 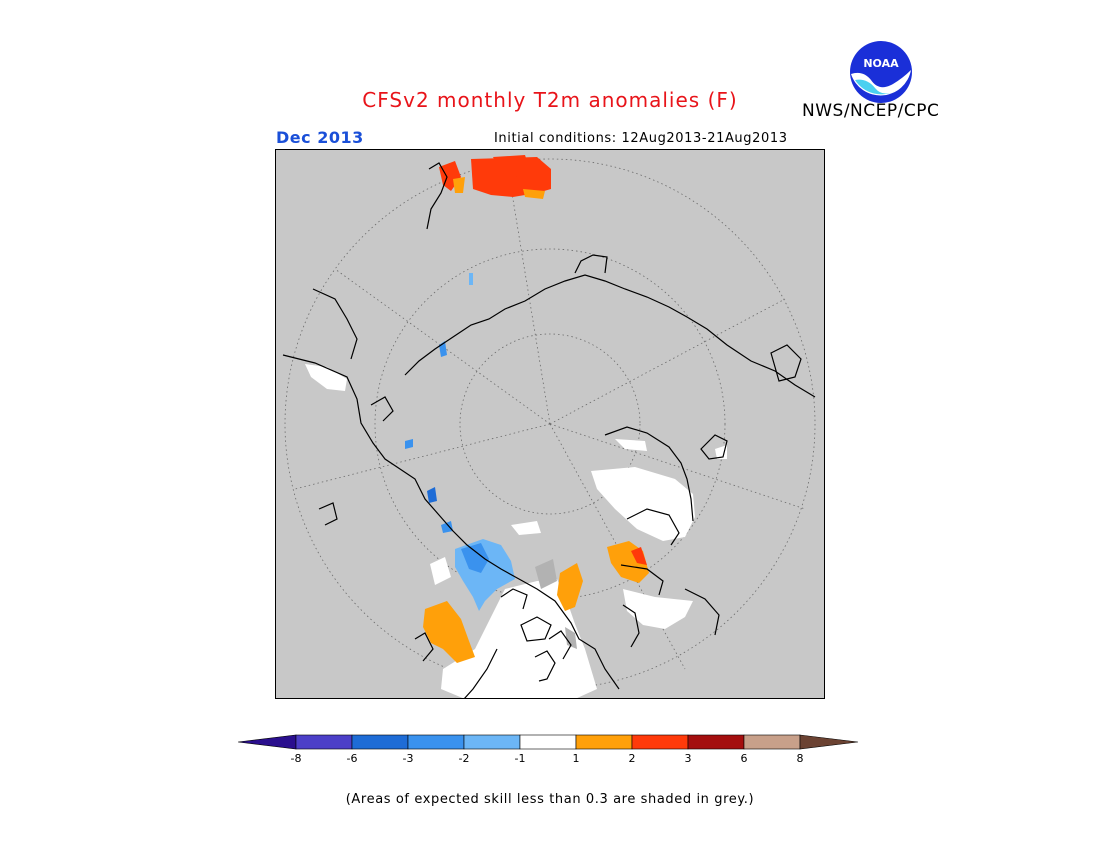 I want to click on map-title: CFSv2 monthly T2m anomalies (F), so click(x=550, y=100).